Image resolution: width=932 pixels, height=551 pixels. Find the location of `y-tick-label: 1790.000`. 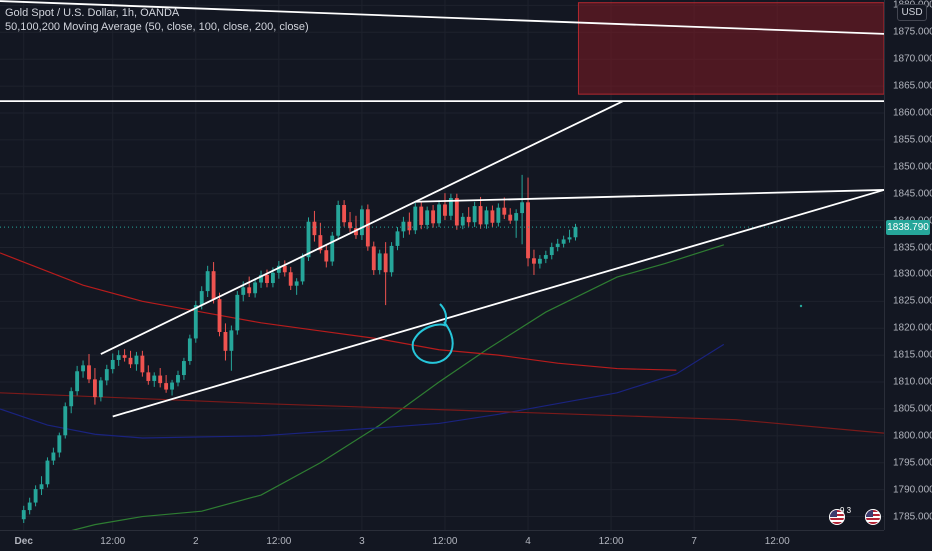

y-tick-label: 1790.000 is located at coordinates (912, 490).